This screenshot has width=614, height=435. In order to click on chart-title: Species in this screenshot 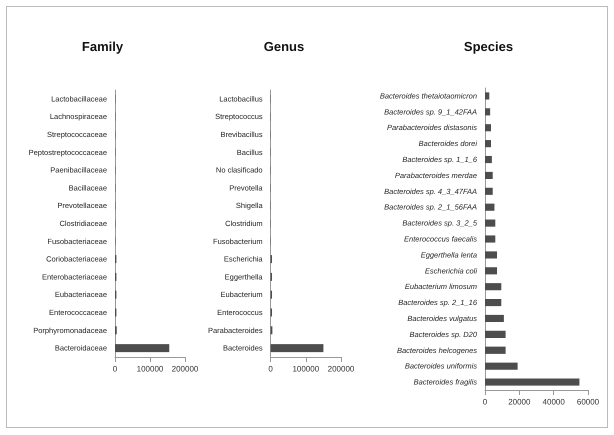, I will do `click(489, 46)`.